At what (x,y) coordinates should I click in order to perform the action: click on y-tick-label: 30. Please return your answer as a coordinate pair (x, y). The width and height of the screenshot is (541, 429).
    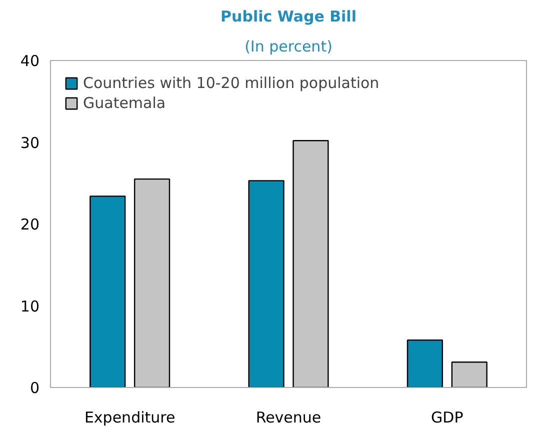
    Looking at the image, I should click on (30, 143).